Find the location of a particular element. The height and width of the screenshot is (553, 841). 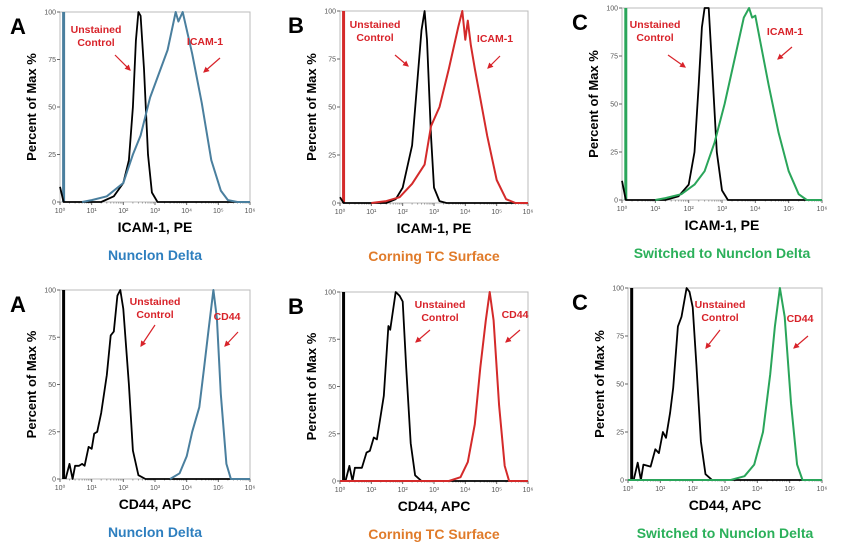

panel-letter: A is located at coordinates (18, 304).